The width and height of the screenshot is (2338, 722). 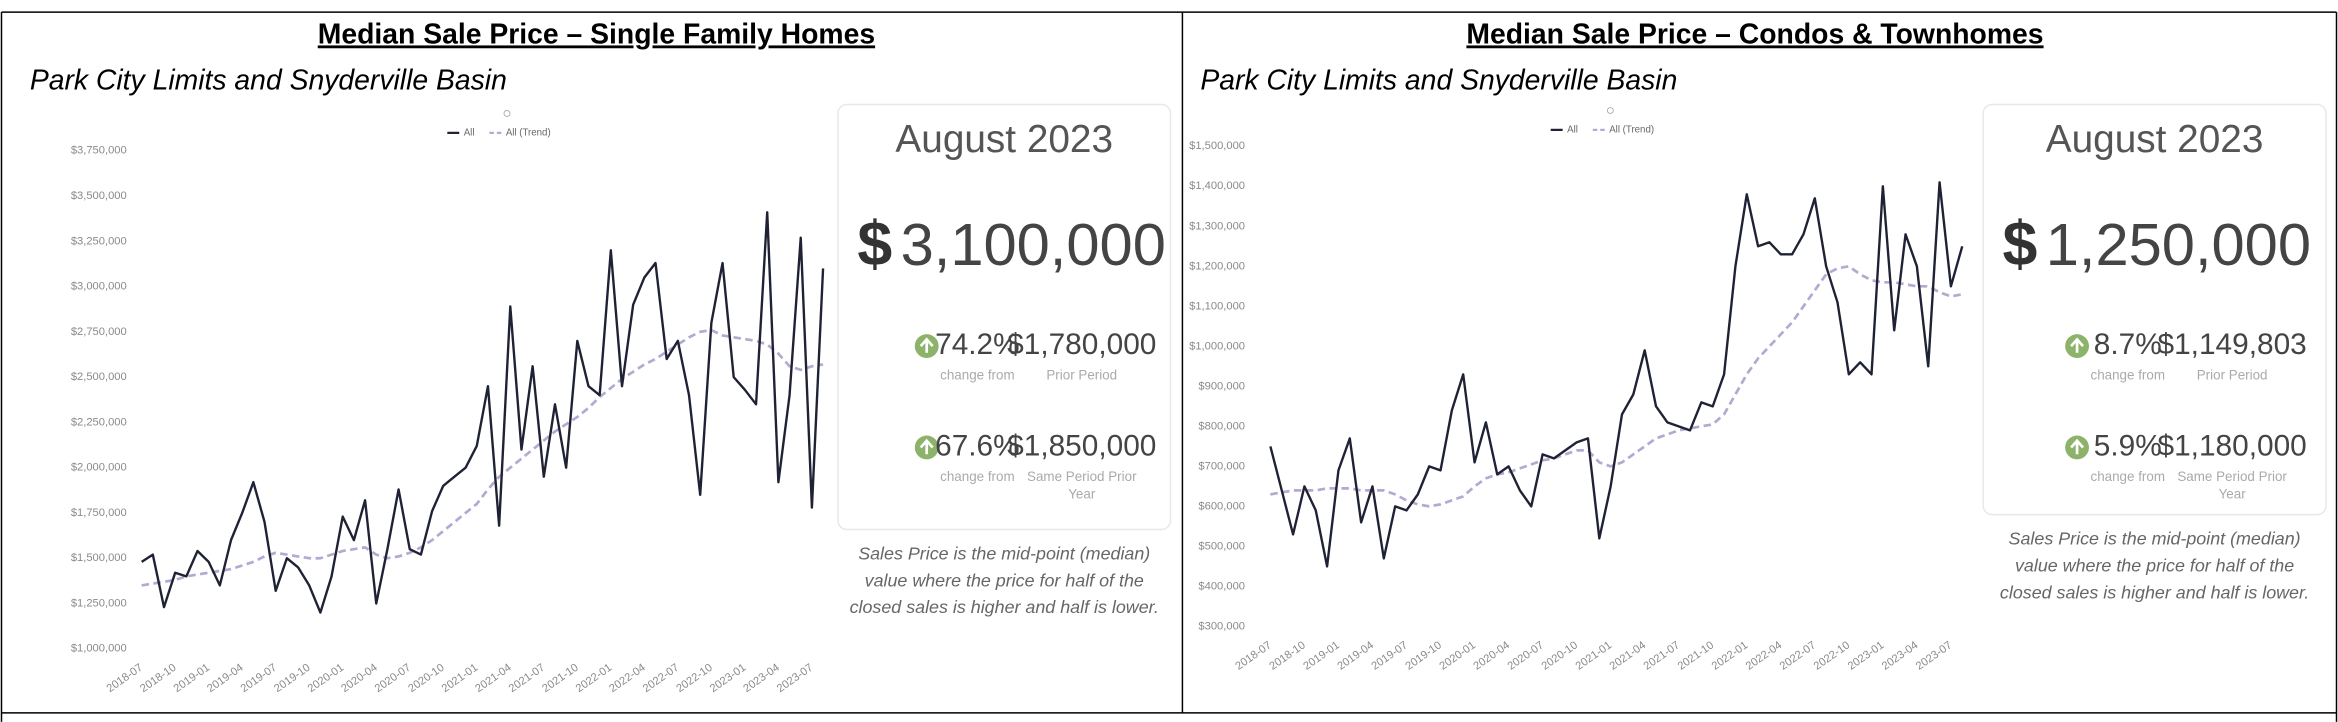 I want to click on compare-value: $1,850,000, so click(x=1081, y=445).